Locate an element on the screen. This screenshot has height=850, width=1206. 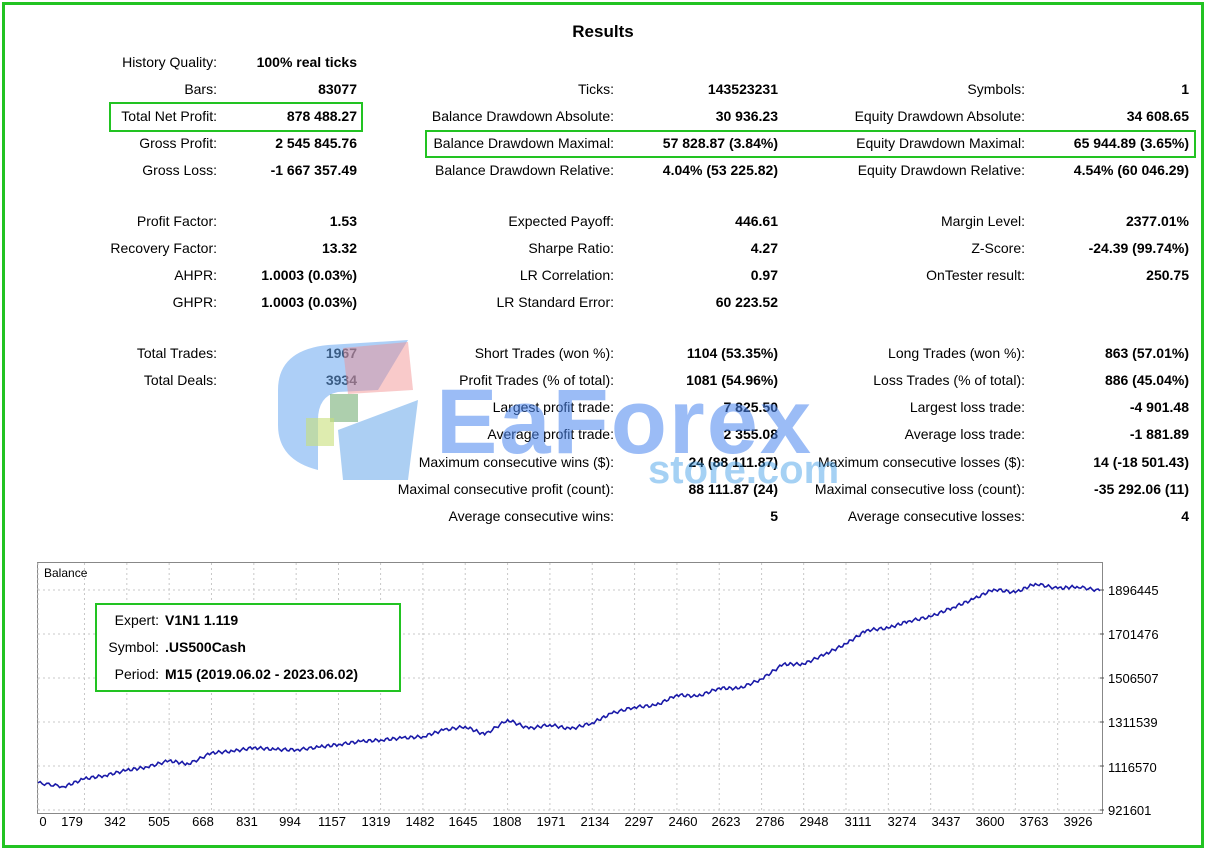
y-tick-label: 1311539 is located at coordinates (1133, 722).